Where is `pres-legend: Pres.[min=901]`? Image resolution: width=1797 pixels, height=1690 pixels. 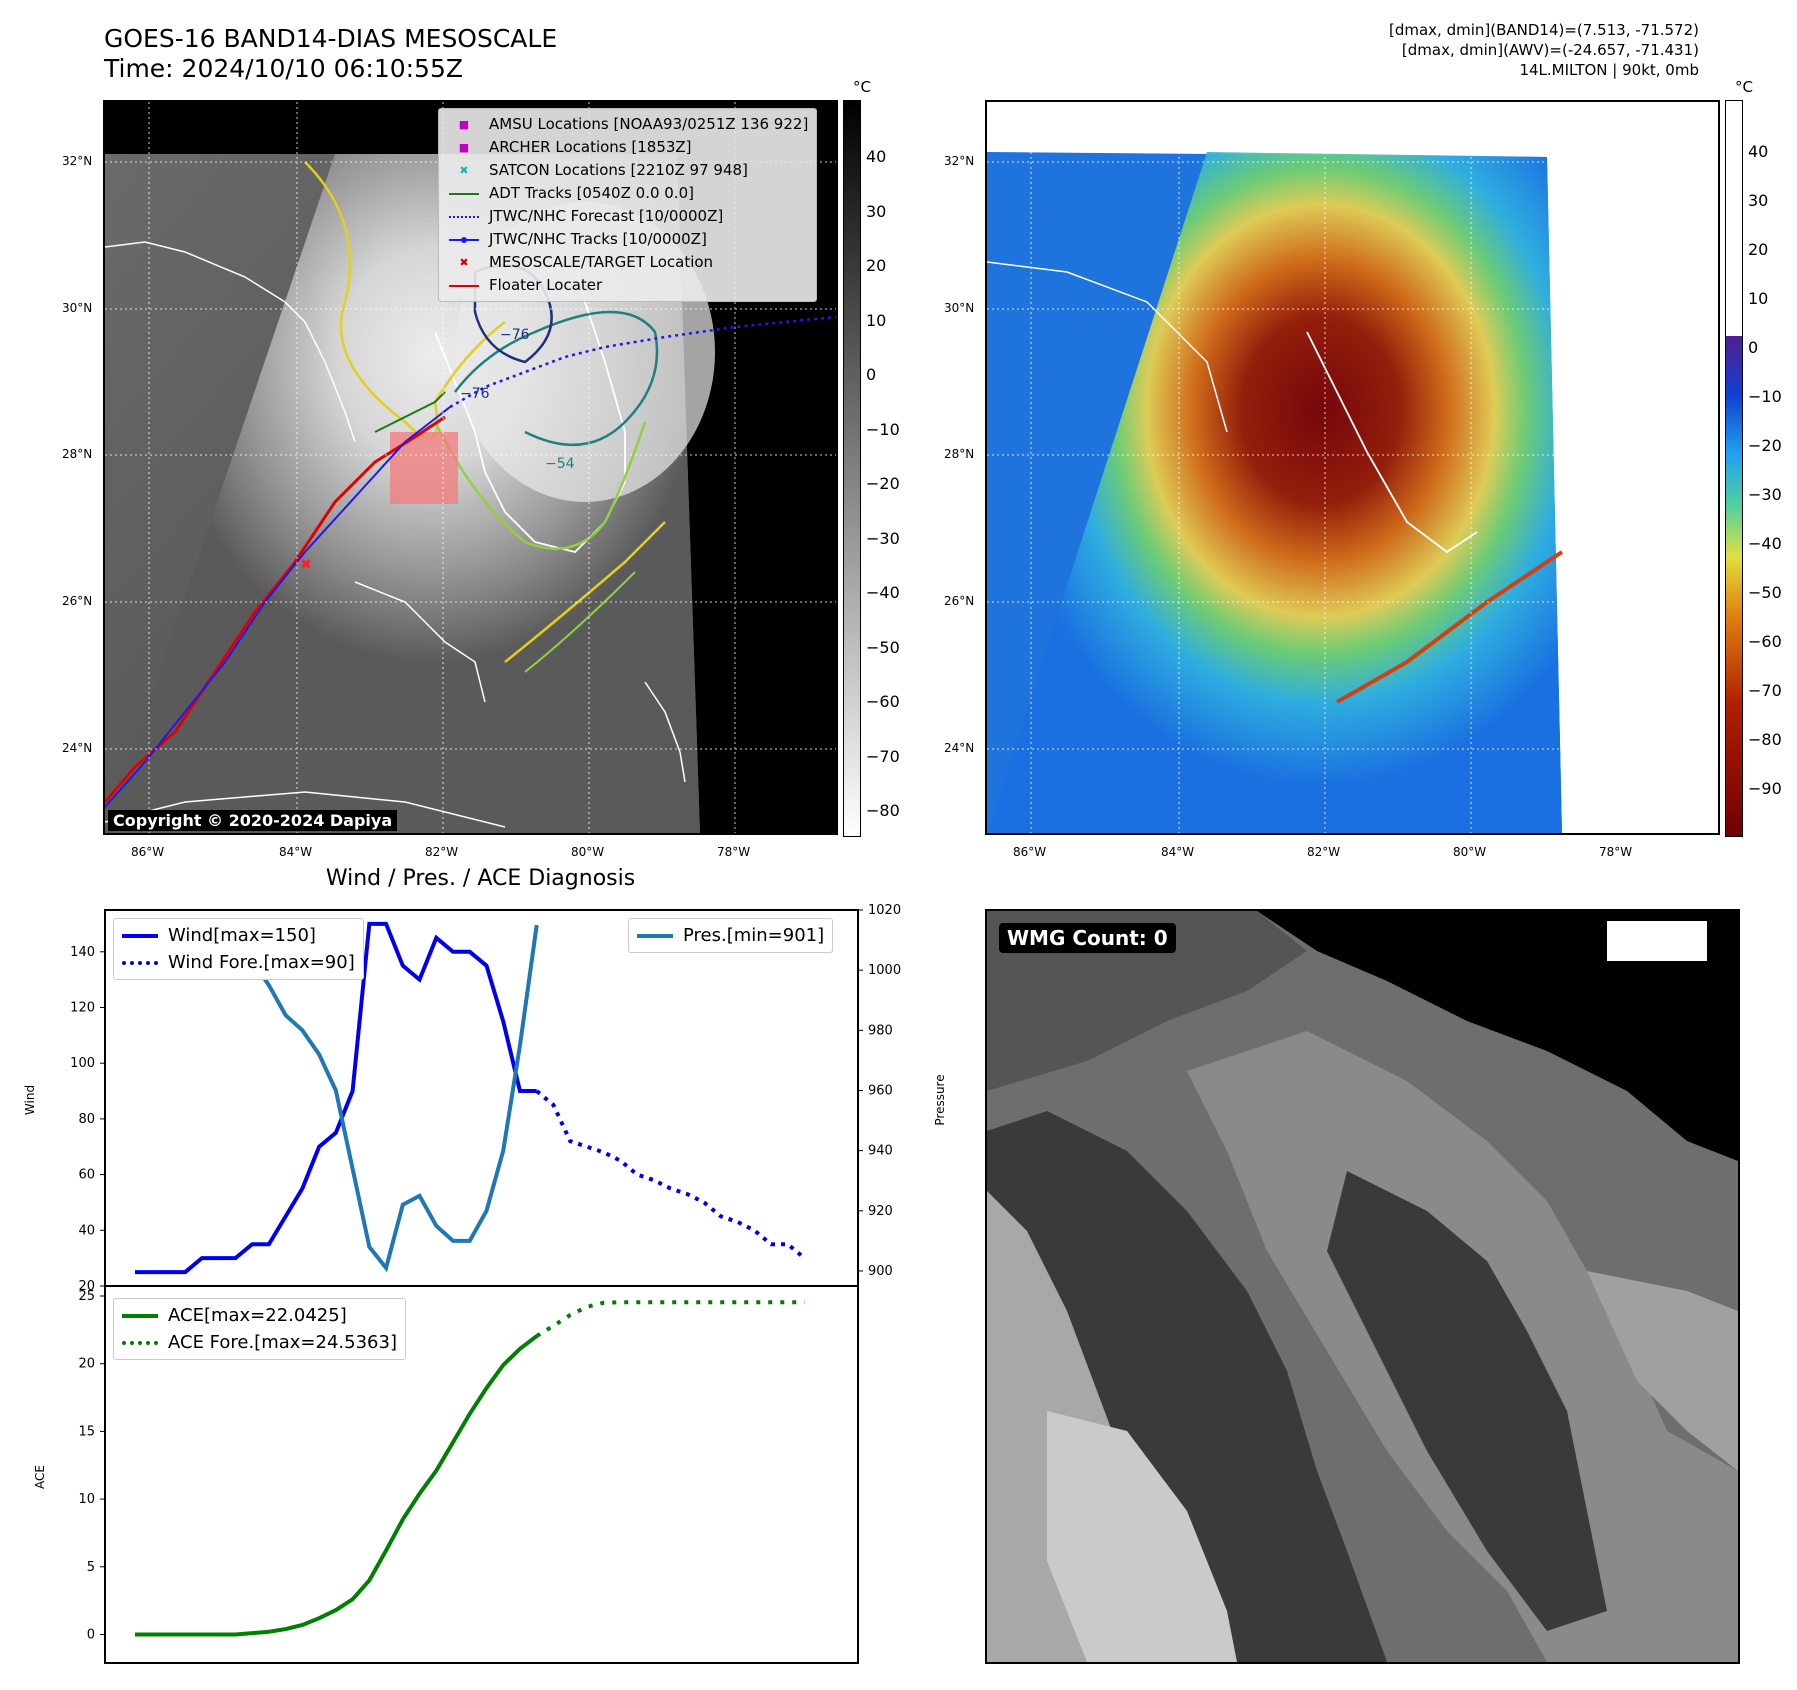 pres-legend: Pres.[min=901] is located at coordinates (731, 935).